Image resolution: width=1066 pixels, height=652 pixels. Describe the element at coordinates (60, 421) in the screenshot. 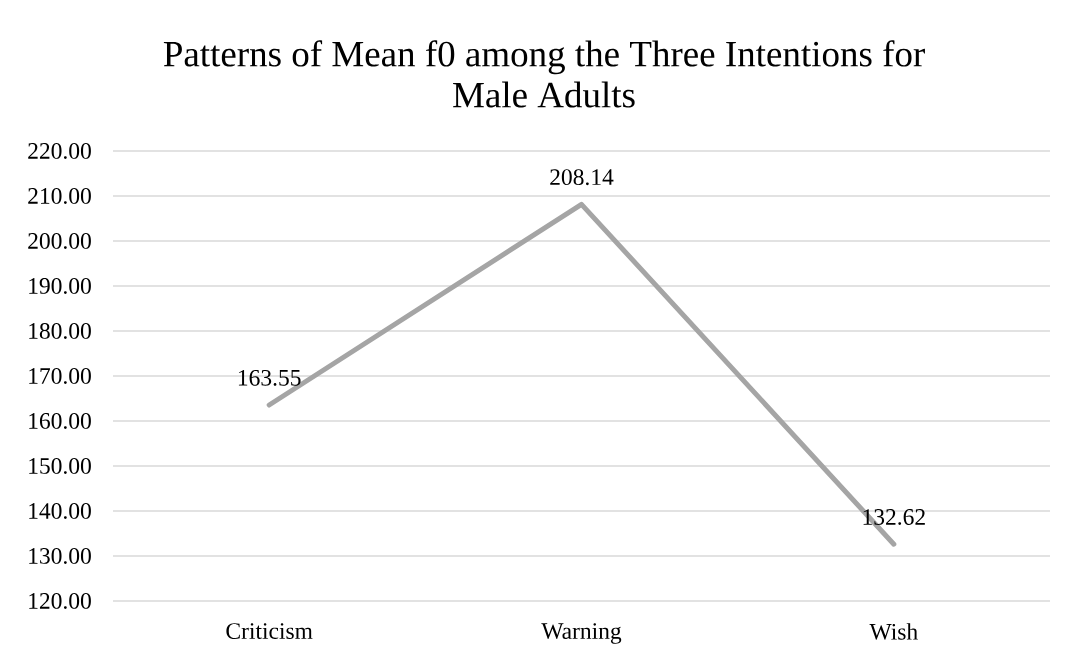

I see `y-tick-label: 160.00` at that location.